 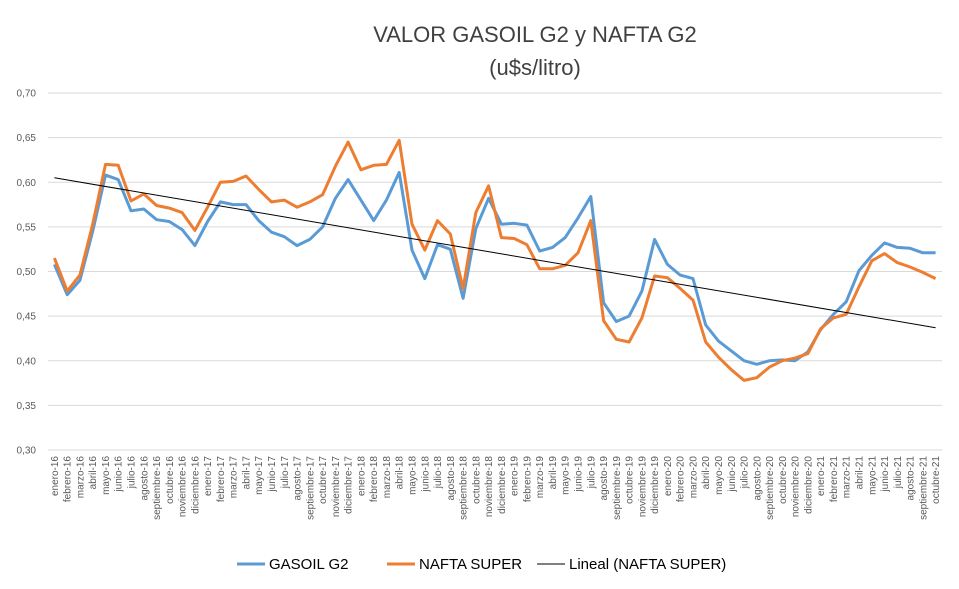 I want to click on x-tick-label: febrero-16, so click(x=68, y=479).